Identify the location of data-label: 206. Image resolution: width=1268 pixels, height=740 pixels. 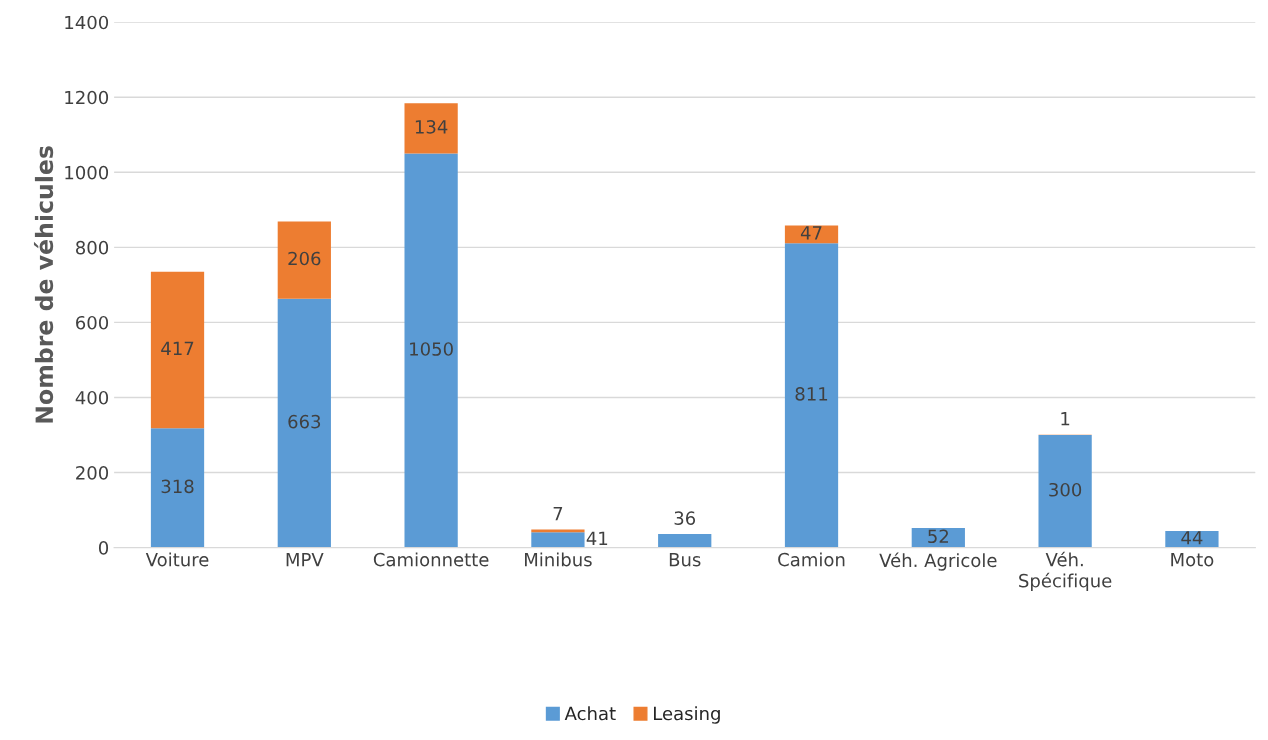
(304, 258).